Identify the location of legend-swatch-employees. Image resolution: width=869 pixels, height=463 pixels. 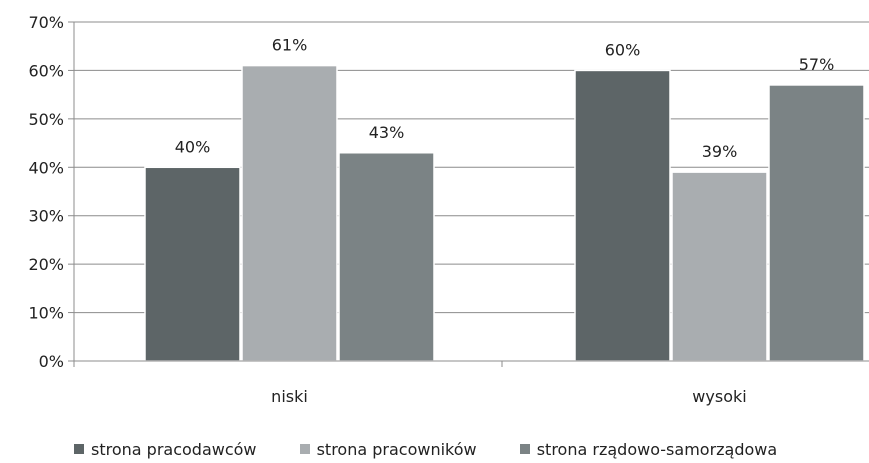
(304, 449).